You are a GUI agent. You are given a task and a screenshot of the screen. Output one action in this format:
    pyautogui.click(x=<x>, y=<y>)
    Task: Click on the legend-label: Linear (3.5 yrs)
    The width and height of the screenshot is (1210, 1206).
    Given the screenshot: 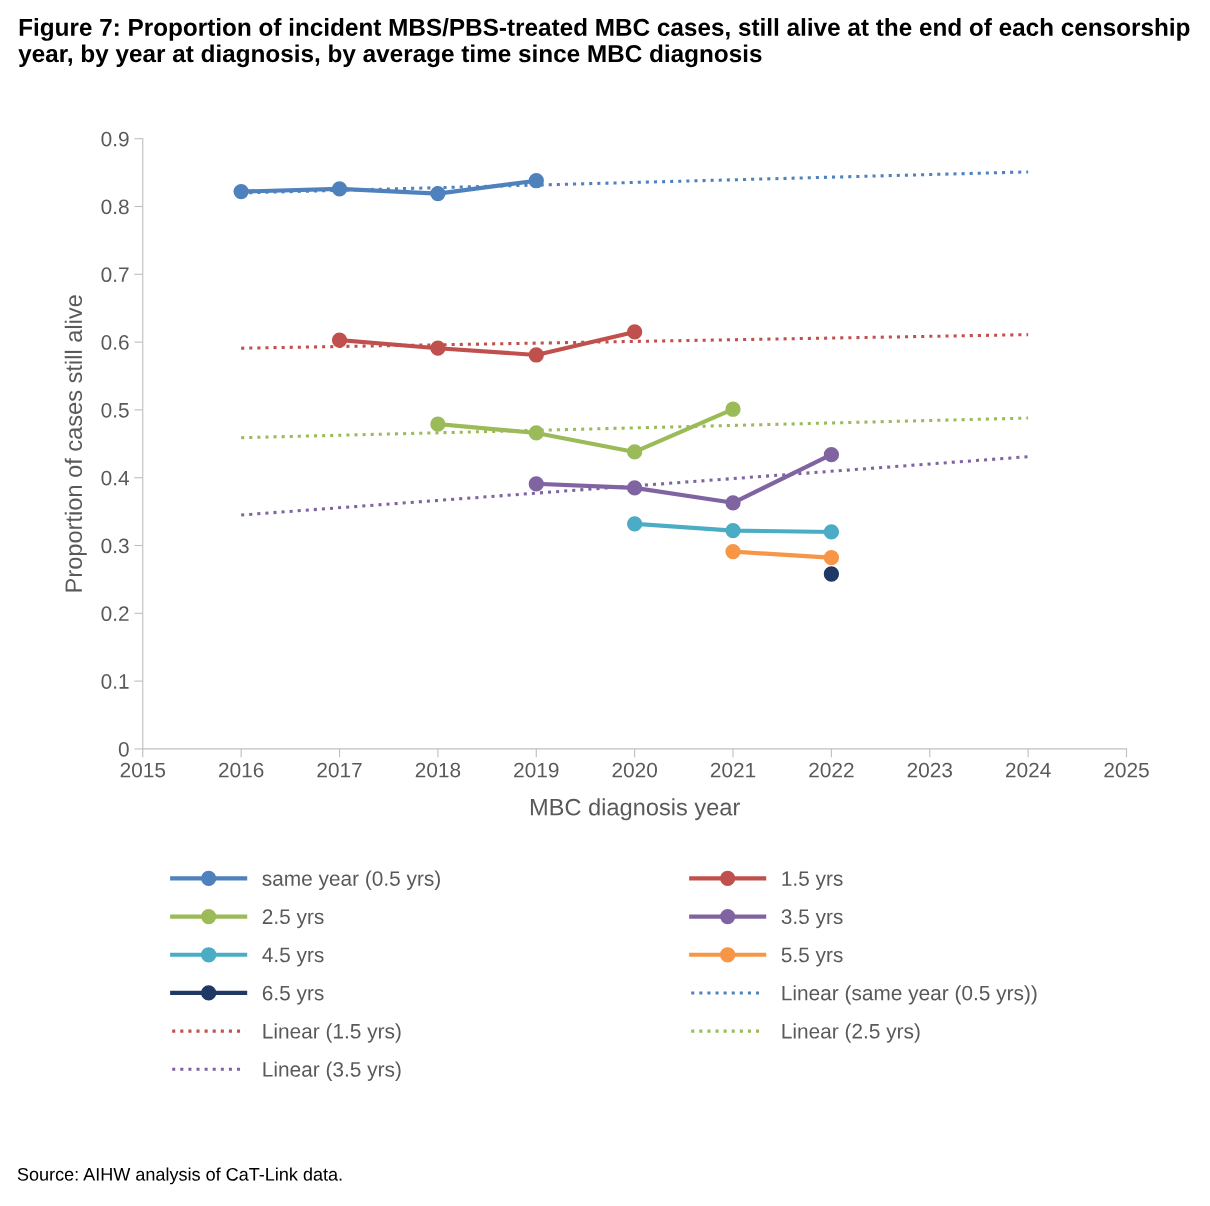 What is the action you would take?
    pyautogui.click(x=332, y=1071)
    